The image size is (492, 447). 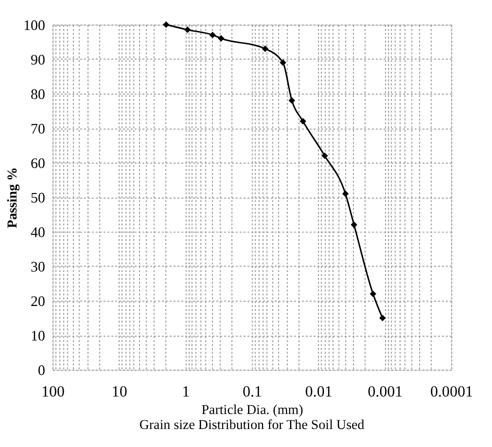 I want to click on x-tick-label: 0.0001, so click(x=452, y=392).